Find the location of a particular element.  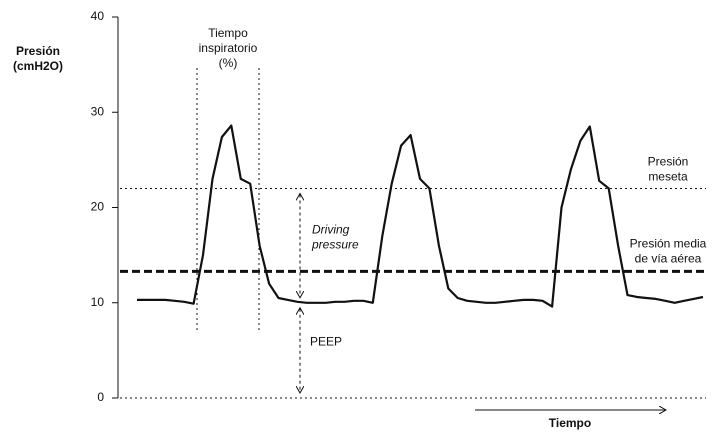

reference-label: de vía aérea is located at coordinates (668, 258).